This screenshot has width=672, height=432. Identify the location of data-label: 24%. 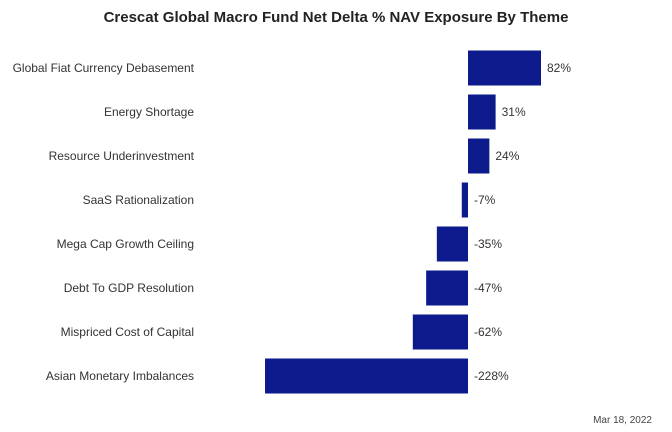
(507, 156).